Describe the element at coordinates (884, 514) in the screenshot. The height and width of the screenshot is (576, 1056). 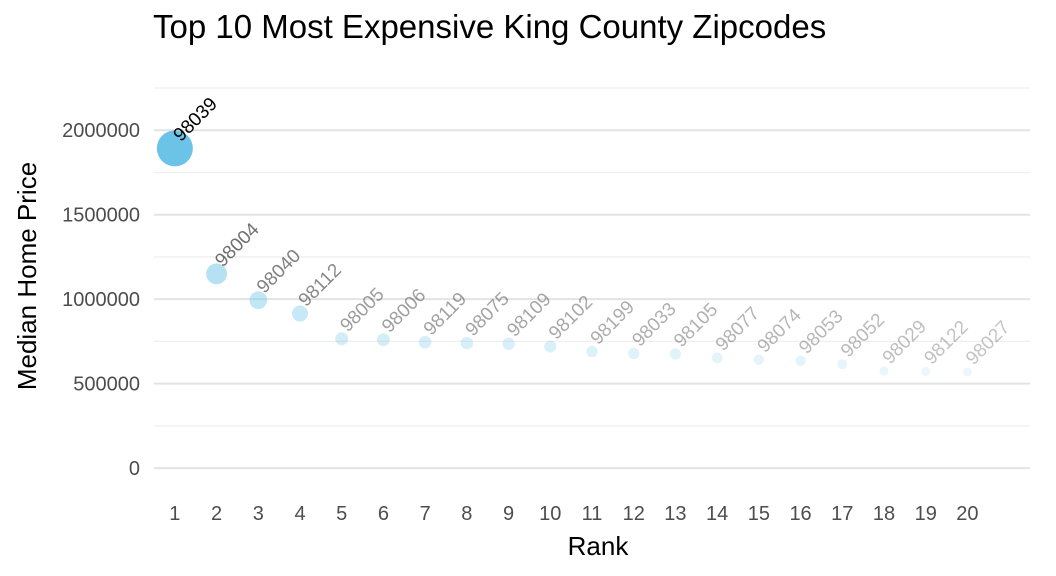
I see `x-tick-label: 18` at that location.